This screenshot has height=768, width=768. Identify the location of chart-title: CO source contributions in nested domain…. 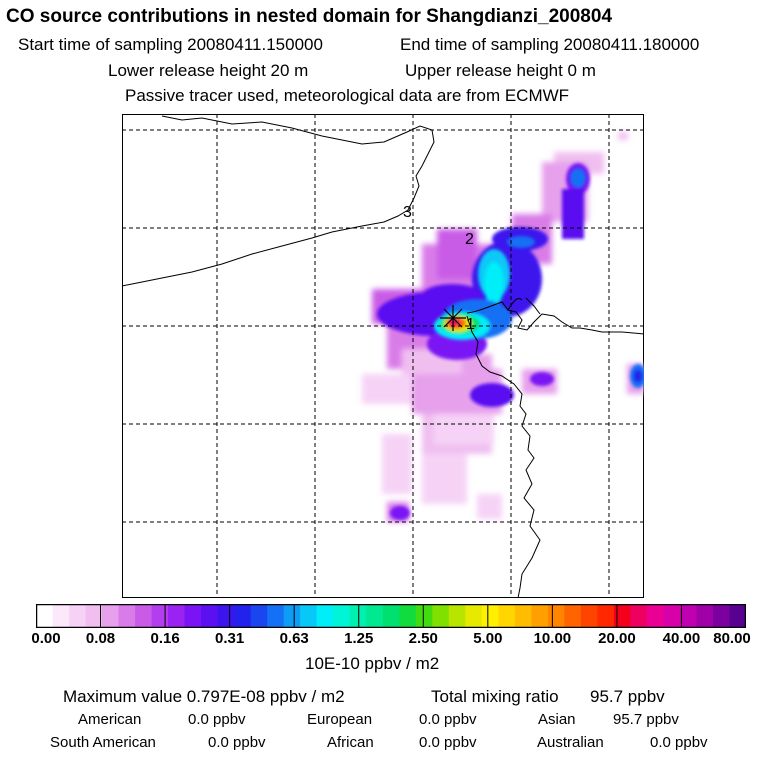
(309, 16).